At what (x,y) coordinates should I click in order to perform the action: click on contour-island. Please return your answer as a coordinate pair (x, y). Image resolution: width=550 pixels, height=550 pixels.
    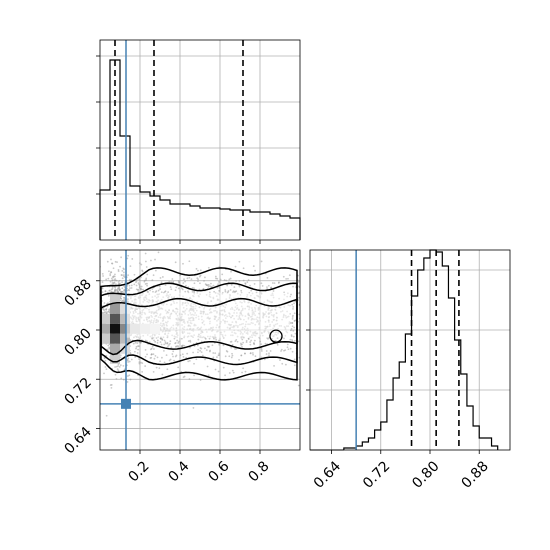
    Looking at the image, I should click on (276, 336).